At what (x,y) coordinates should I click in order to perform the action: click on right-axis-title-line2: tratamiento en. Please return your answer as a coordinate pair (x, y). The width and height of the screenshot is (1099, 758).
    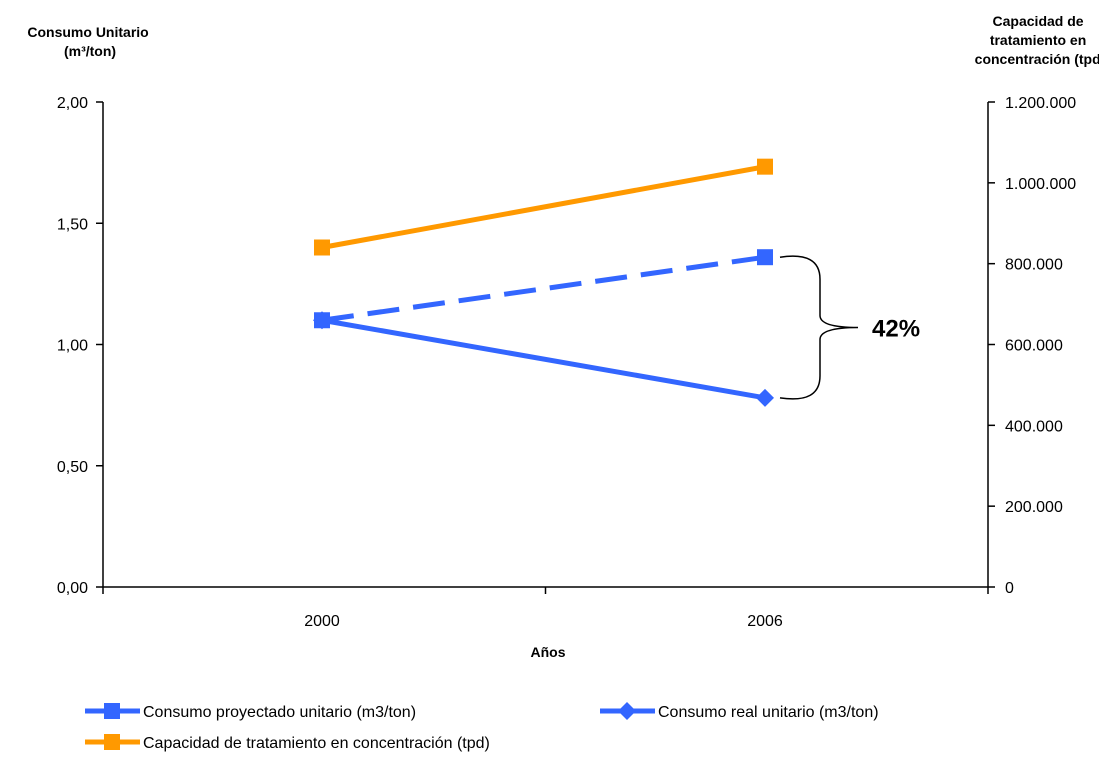
    Looking at the image, I should click on (1038, 40).